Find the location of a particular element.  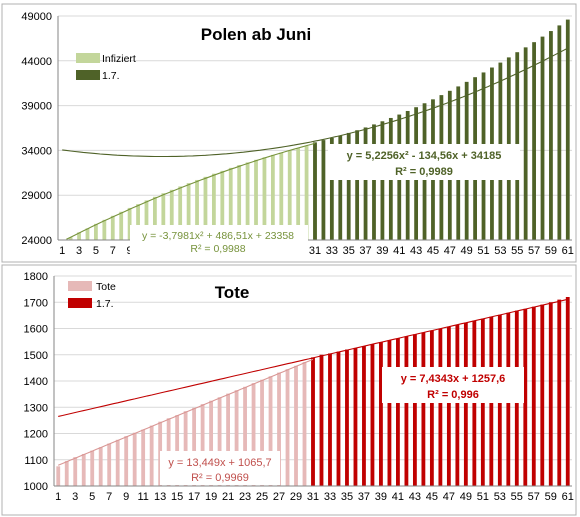

x-tick-label: 11 is located at coordinates (142, 497).